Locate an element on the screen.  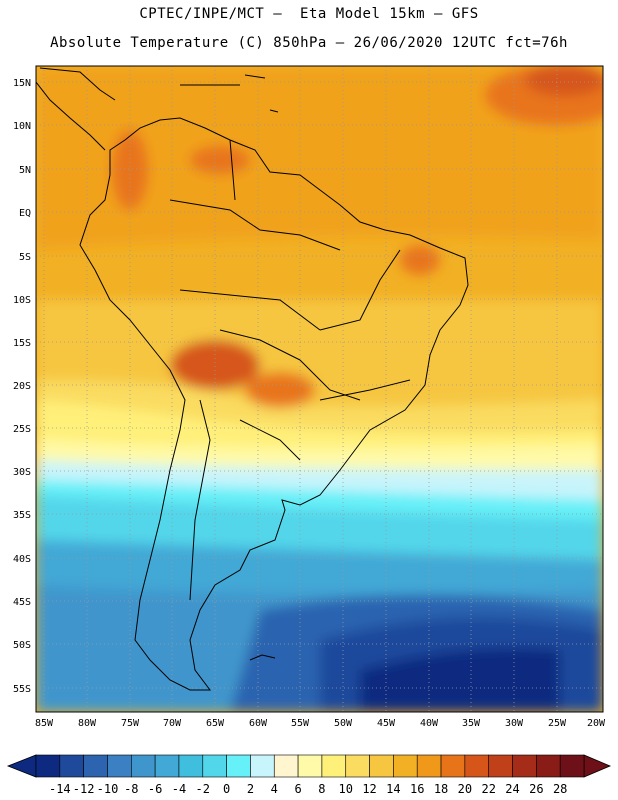
colorbar-left-arrow is located at coordinates (21, 766).